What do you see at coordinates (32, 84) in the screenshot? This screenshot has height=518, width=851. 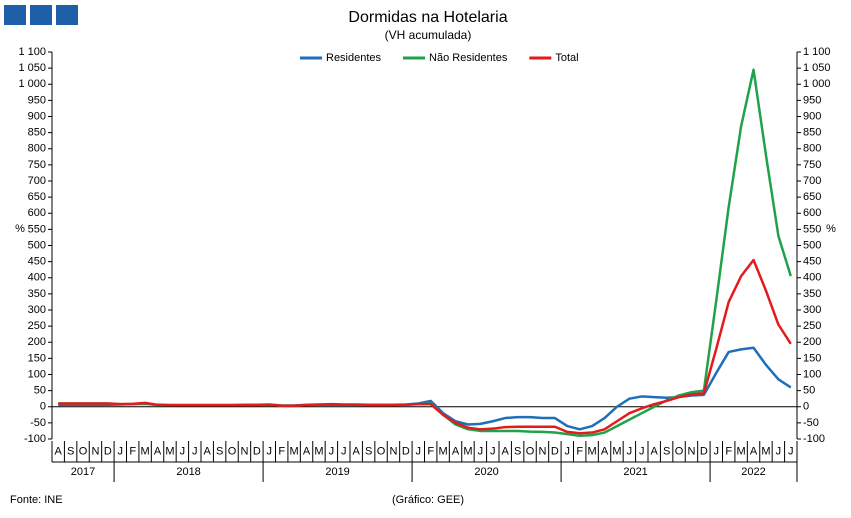 I see `y-tick-label: 1 000` at bounding box center [32, 84].